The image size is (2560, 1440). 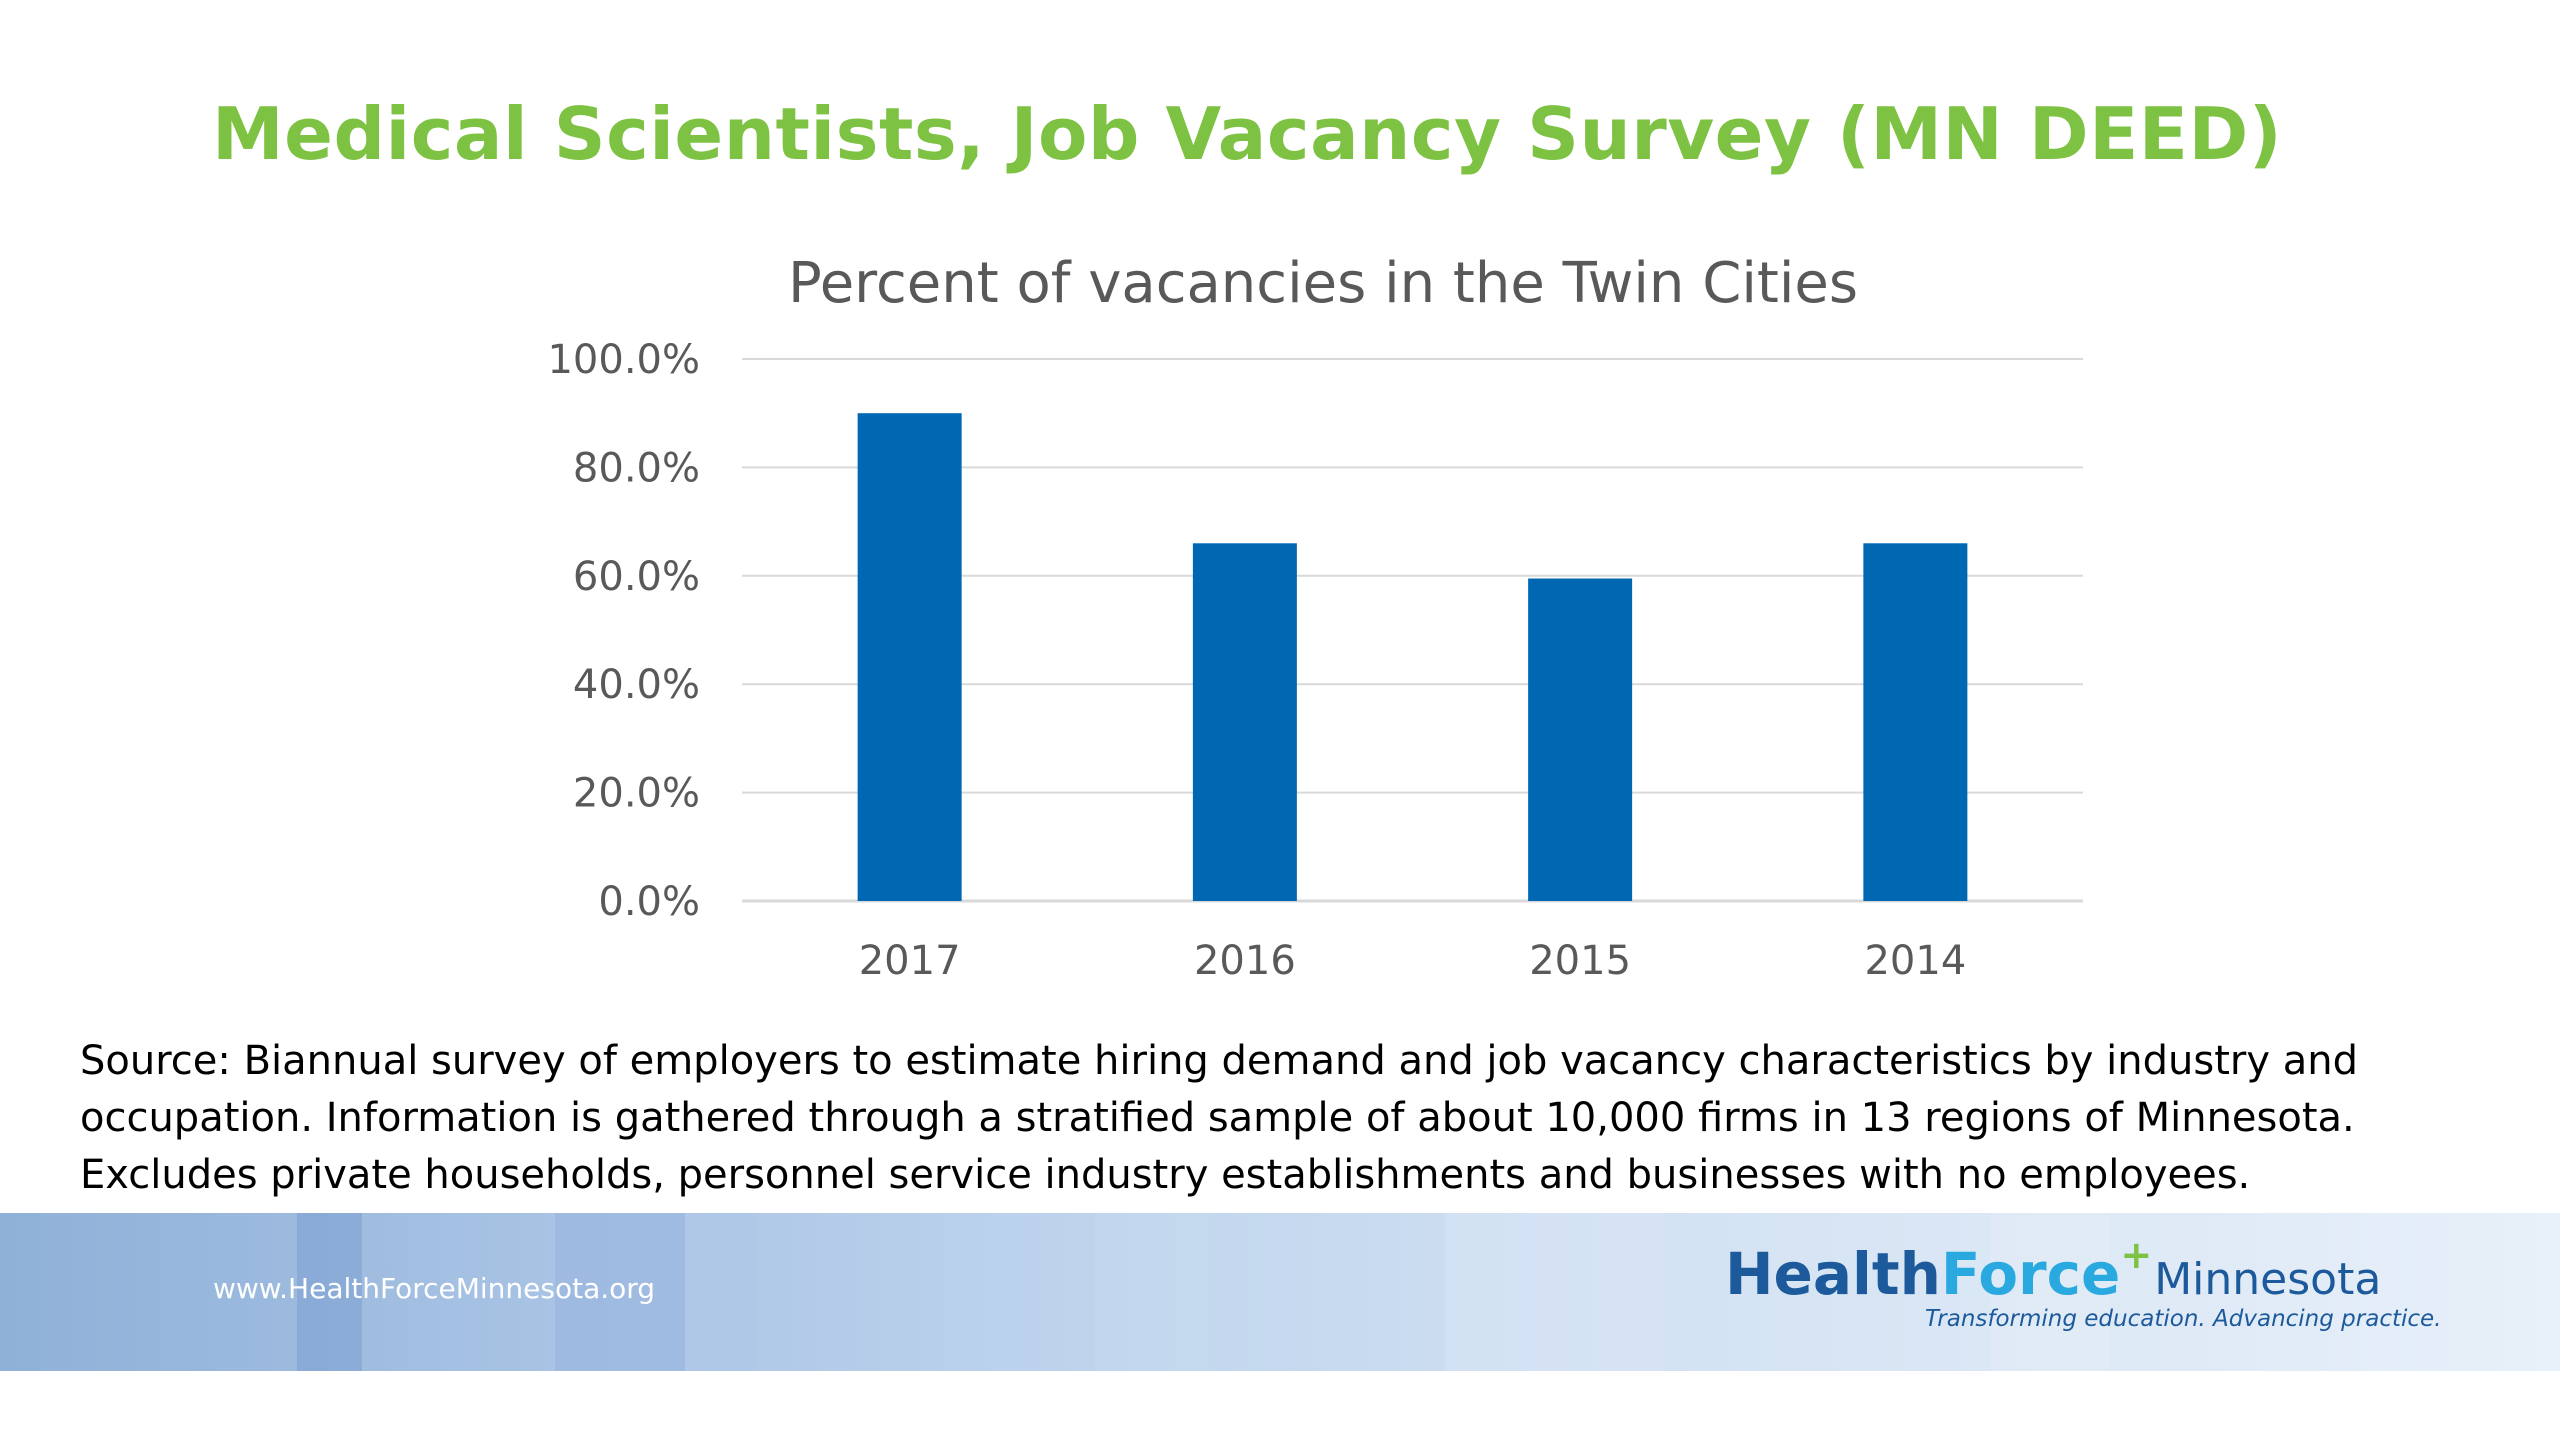 What do you see at coordinates (636, 794) in the screenshot?
I see `y-tick-label: 20.0%` at bounding box center [636, 794].